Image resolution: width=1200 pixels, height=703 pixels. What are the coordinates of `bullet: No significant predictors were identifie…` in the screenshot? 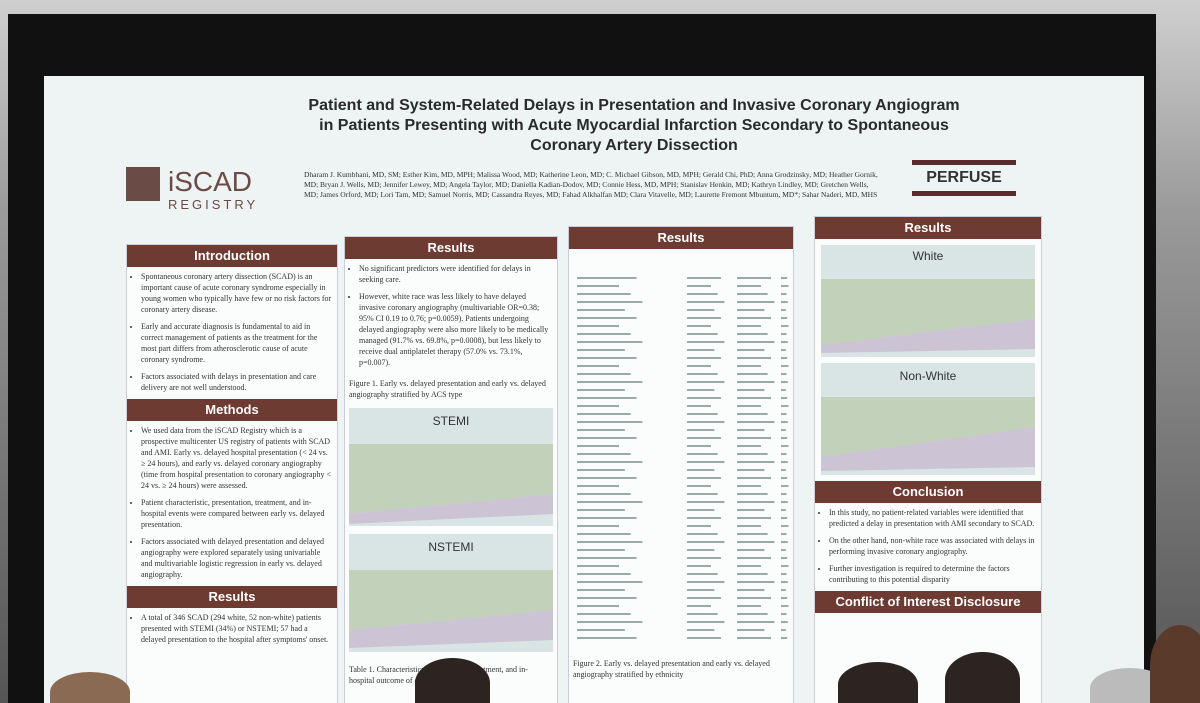 It's located at (456, 274).